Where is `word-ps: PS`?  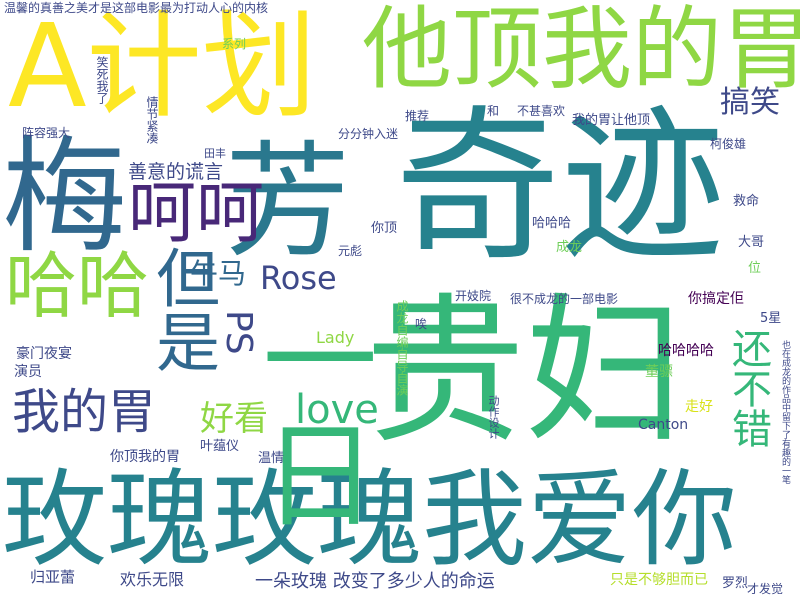
word-ps: PS is located at coordinates (238, 332).